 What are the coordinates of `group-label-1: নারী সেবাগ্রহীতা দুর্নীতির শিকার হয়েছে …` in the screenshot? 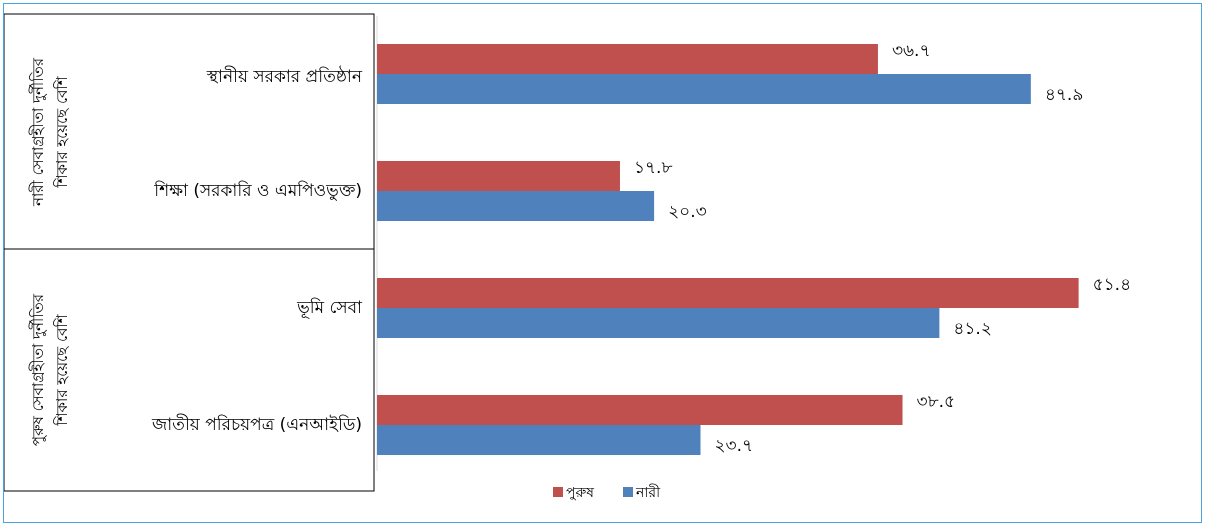 It's located at (50, 132).